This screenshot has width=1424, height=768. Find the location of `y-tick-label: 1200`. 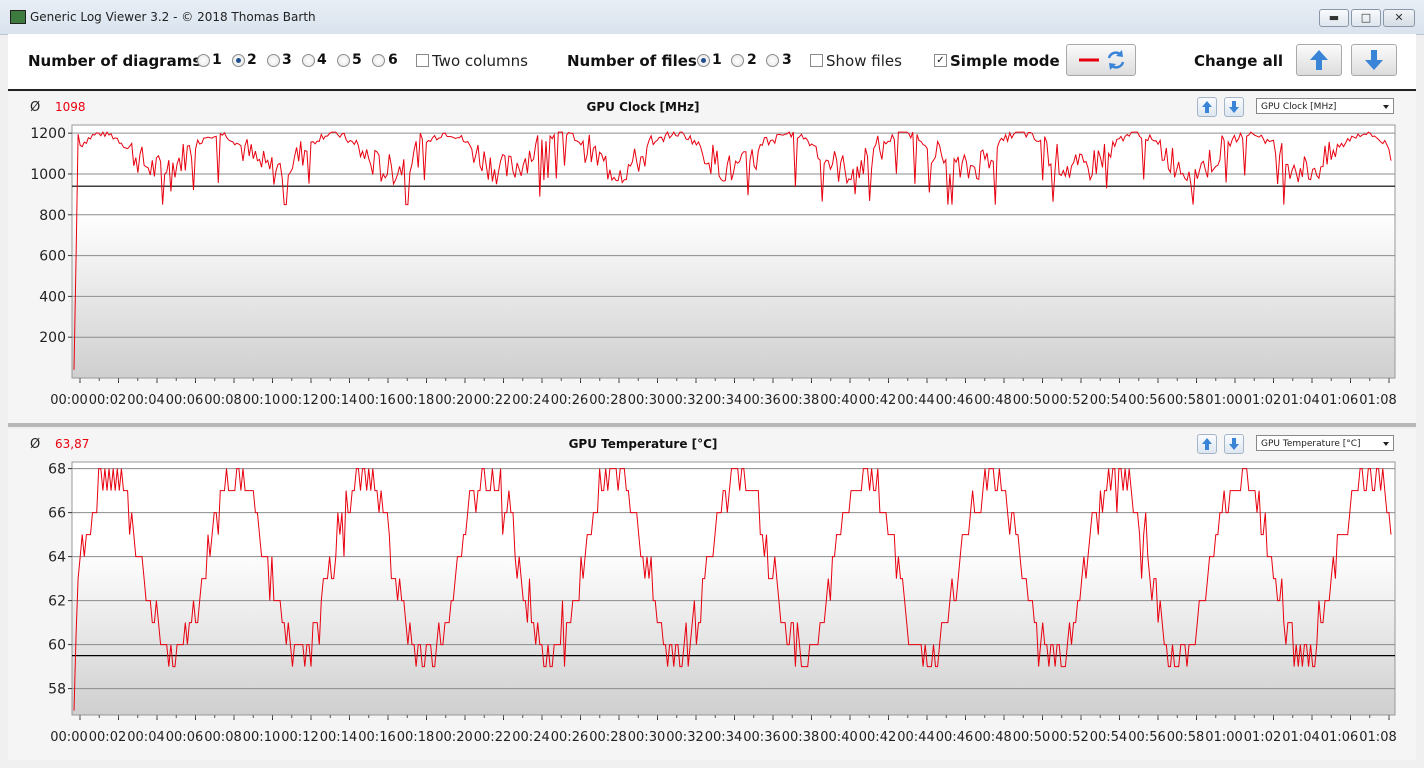

y-tick-label: 1200 is located at coordinates (48, 134).